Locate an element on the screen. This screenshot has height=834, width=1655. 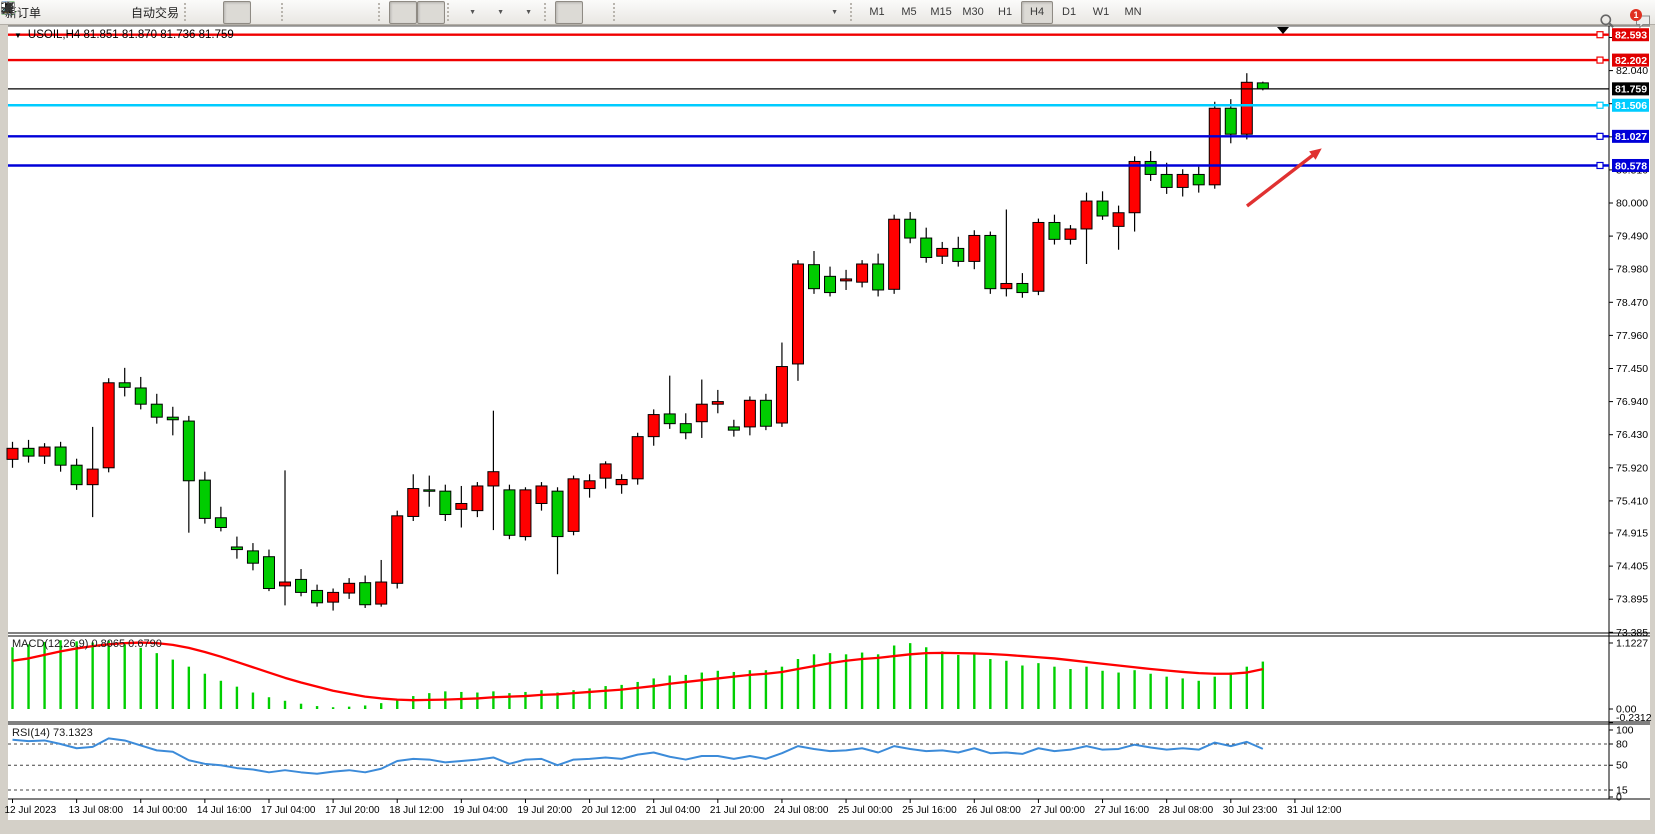
line-chart-button is located at coordinates (139, 12).